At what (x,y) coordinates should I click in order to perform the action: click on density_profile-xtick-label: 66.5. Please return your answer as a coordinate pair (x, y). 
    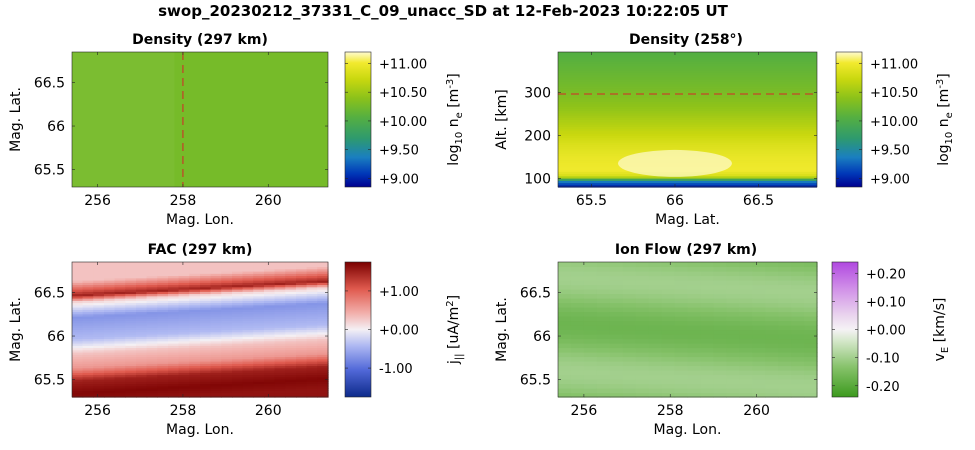
    Looking at the image, I should click on (758, 201).